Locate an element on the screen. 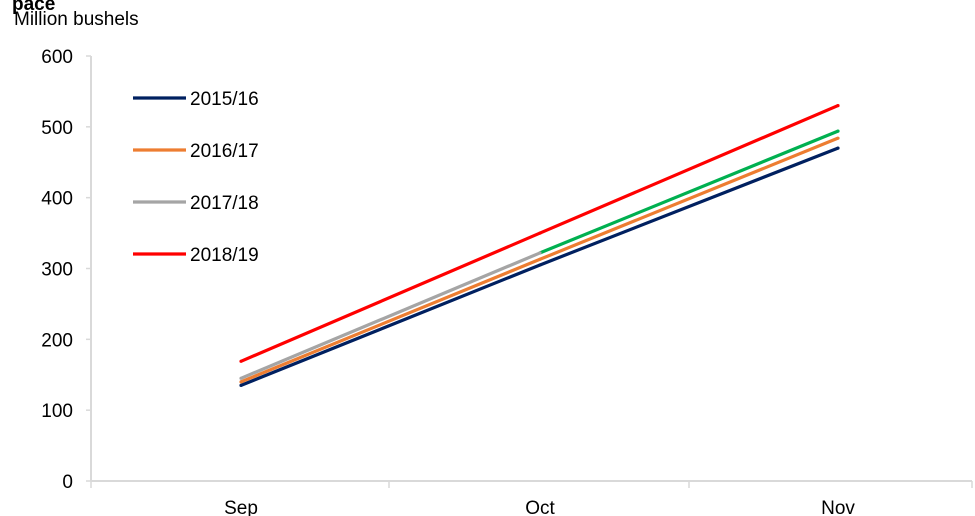 This screenshot has width=975, height=516. x-tick-label: Oct is located at coordinates (540, 507).